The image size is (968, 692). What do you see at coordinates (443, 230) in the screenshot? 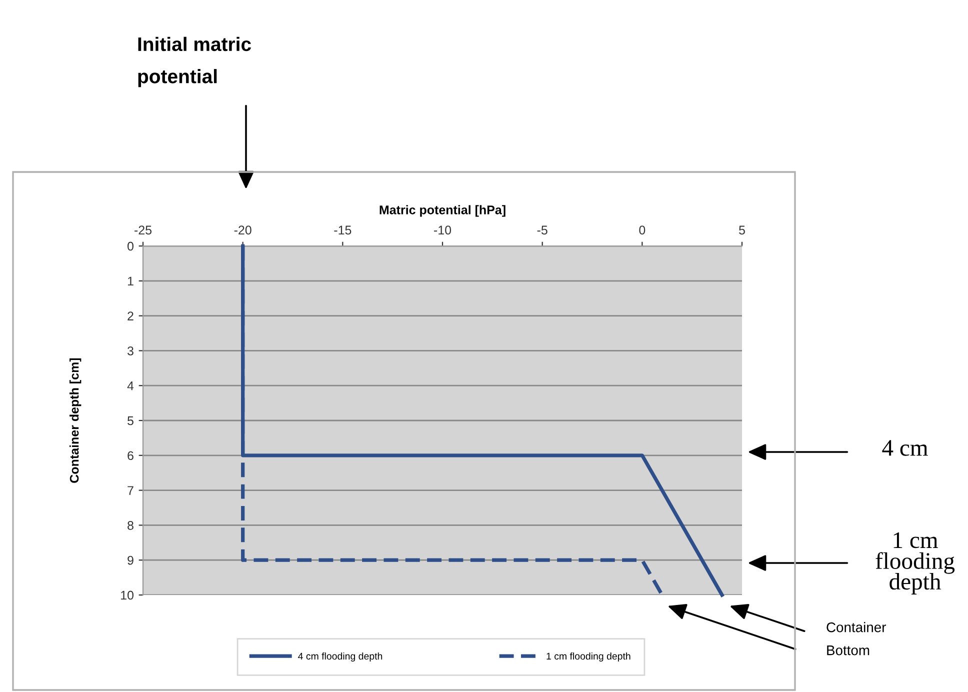
I see `x-tick-label: -10` at bounding box center [443, 230].